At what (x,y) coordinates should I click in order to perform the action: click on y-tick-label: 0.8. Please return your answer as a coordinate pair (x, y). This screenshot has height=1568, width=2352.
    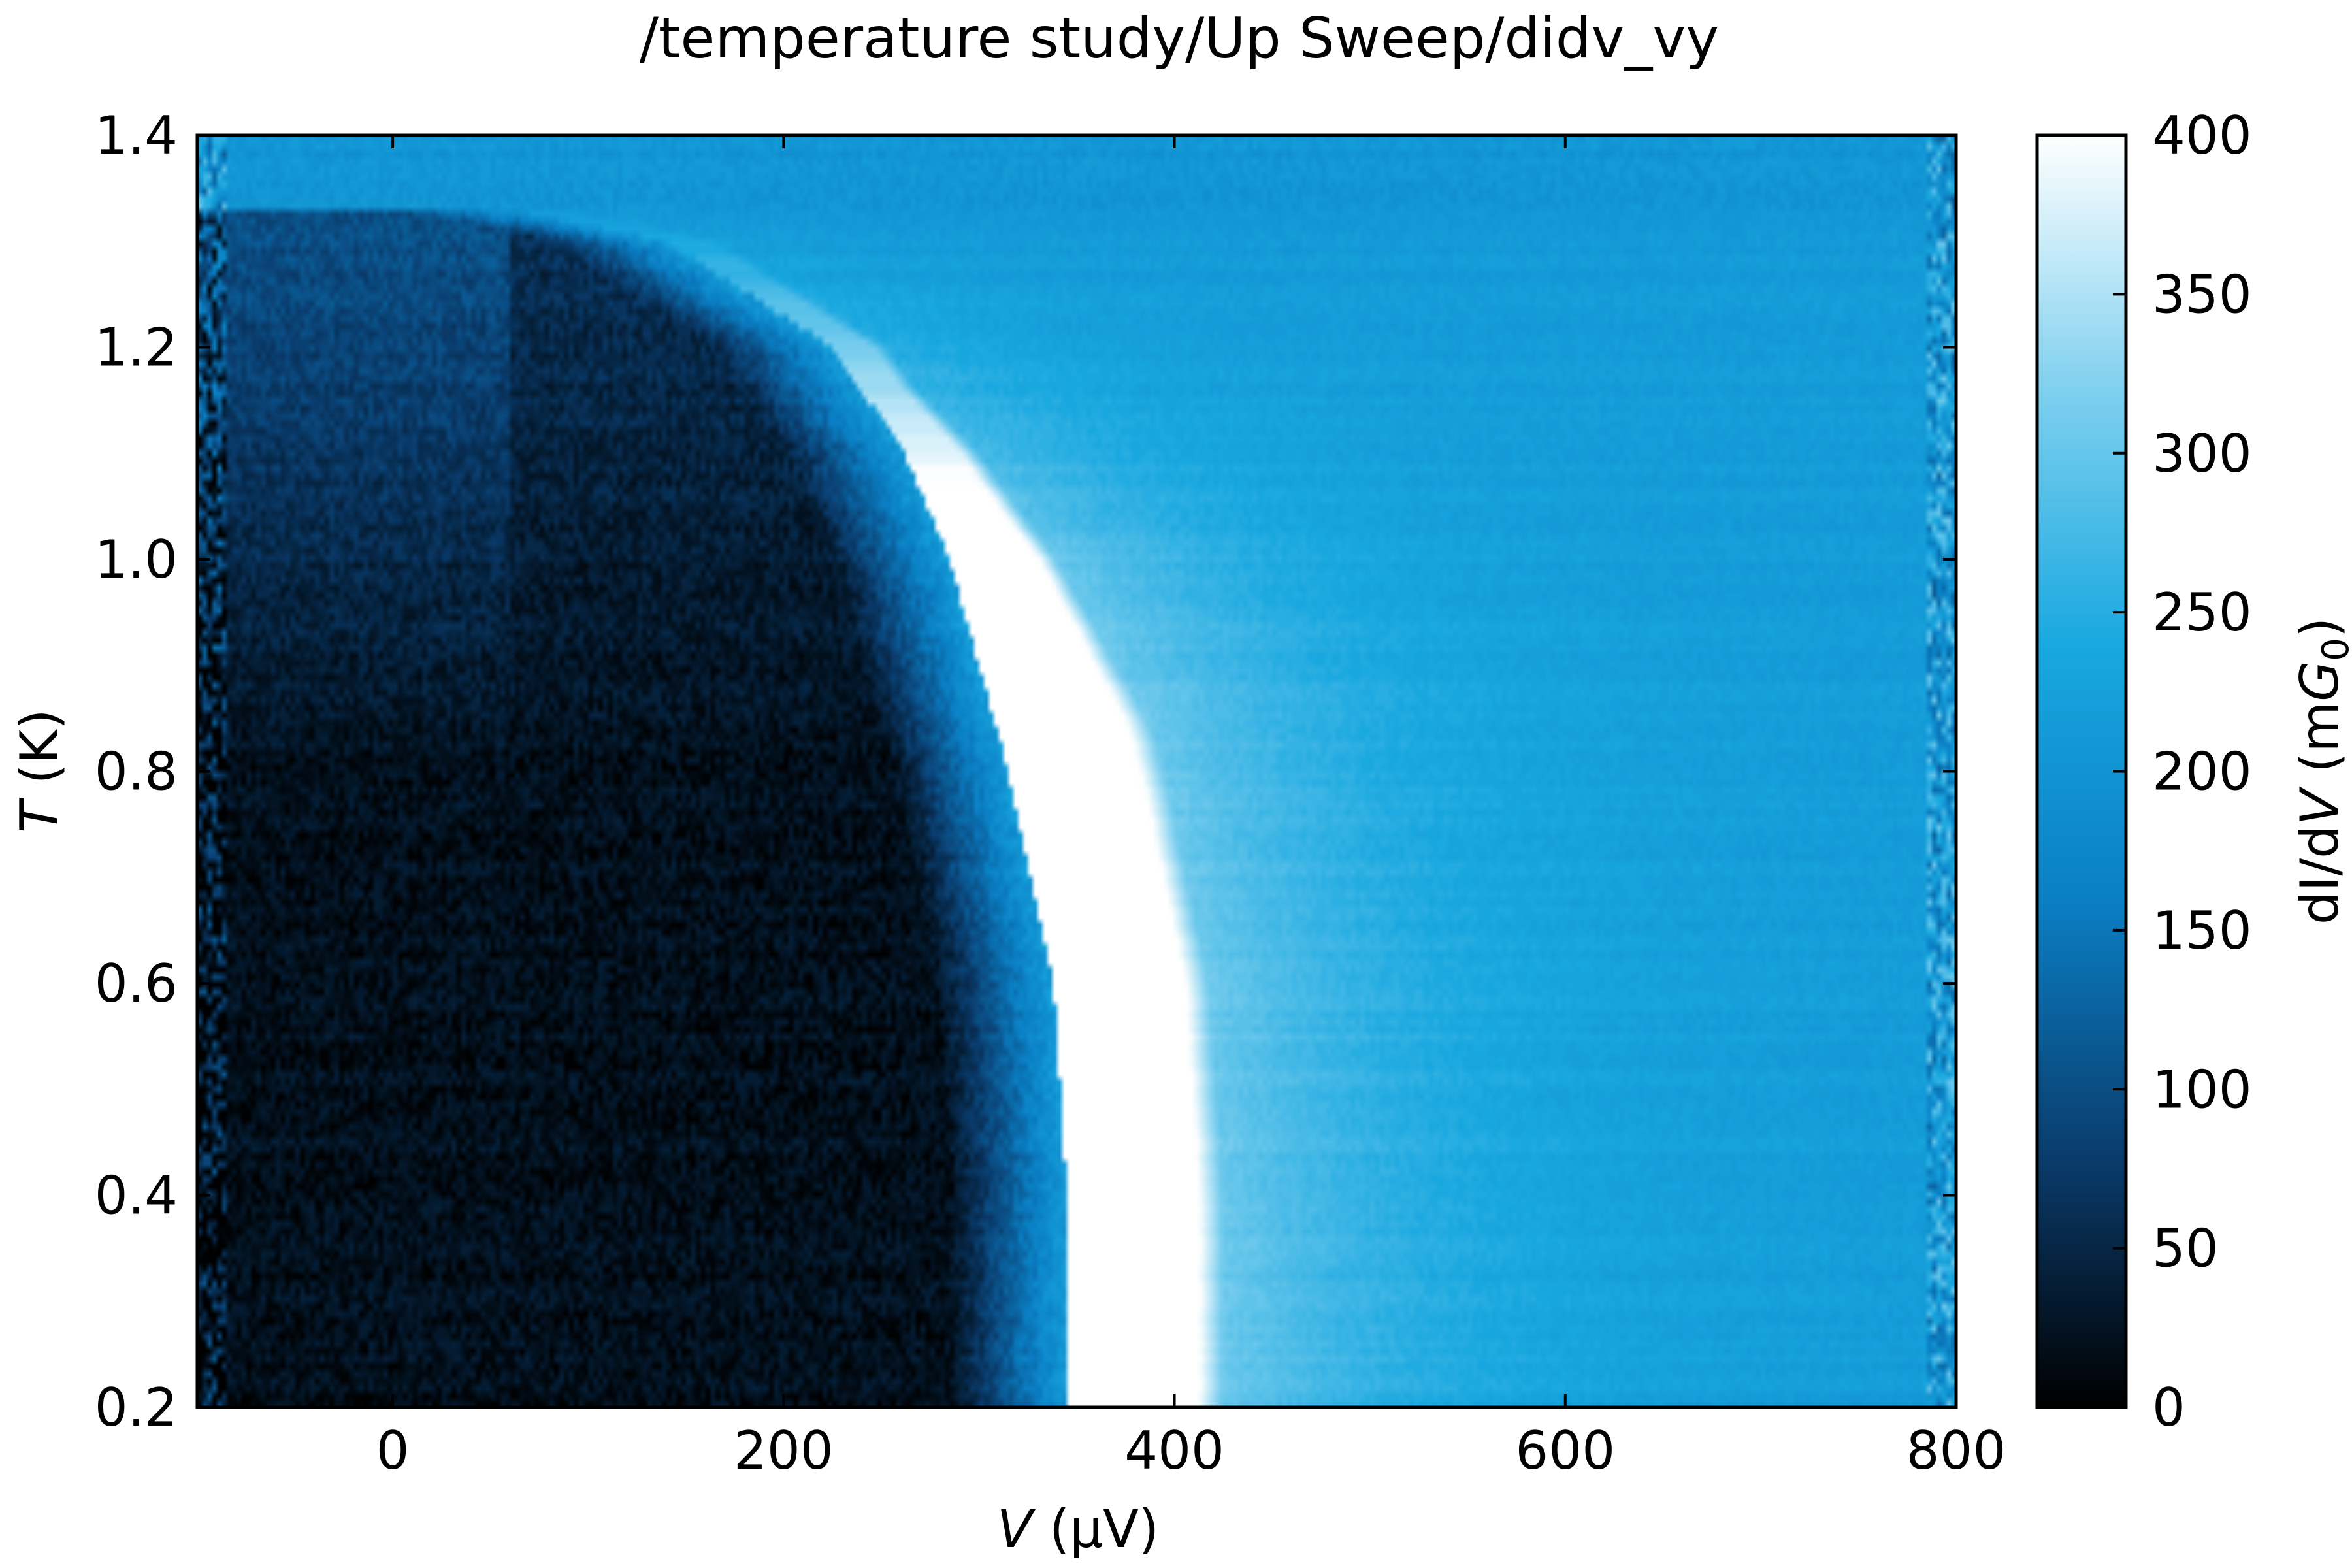
    Looking at the image, I should click on (136, 772).